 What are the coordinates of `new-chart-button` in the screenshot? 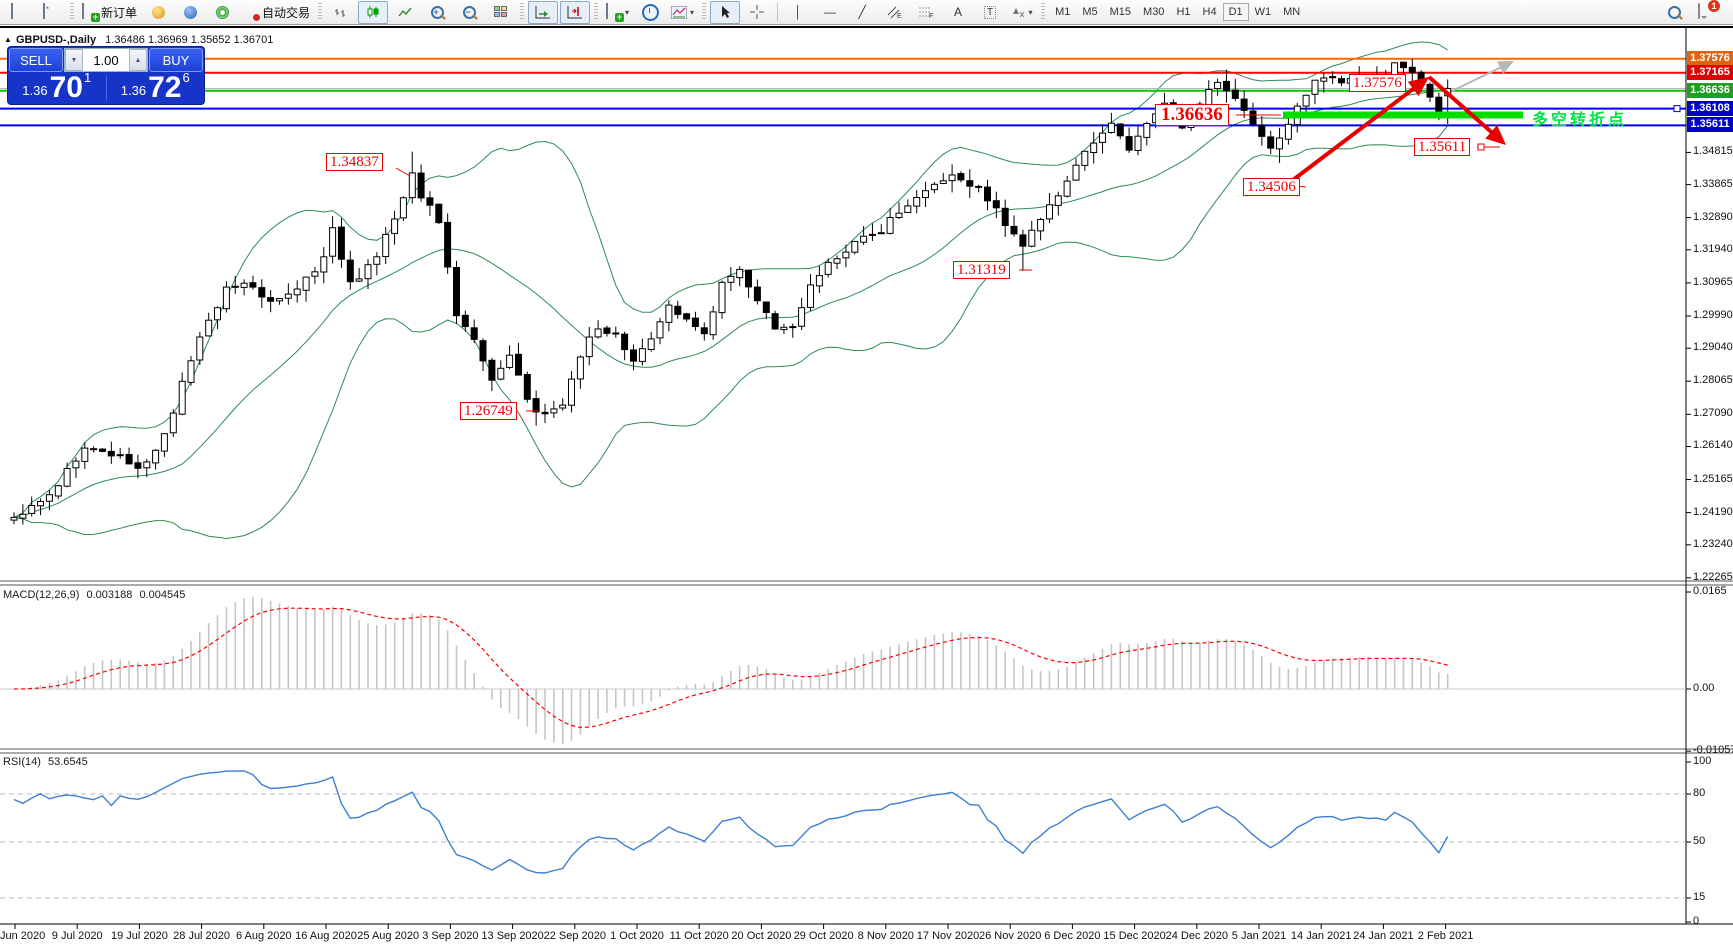 It's located at (19, 12).